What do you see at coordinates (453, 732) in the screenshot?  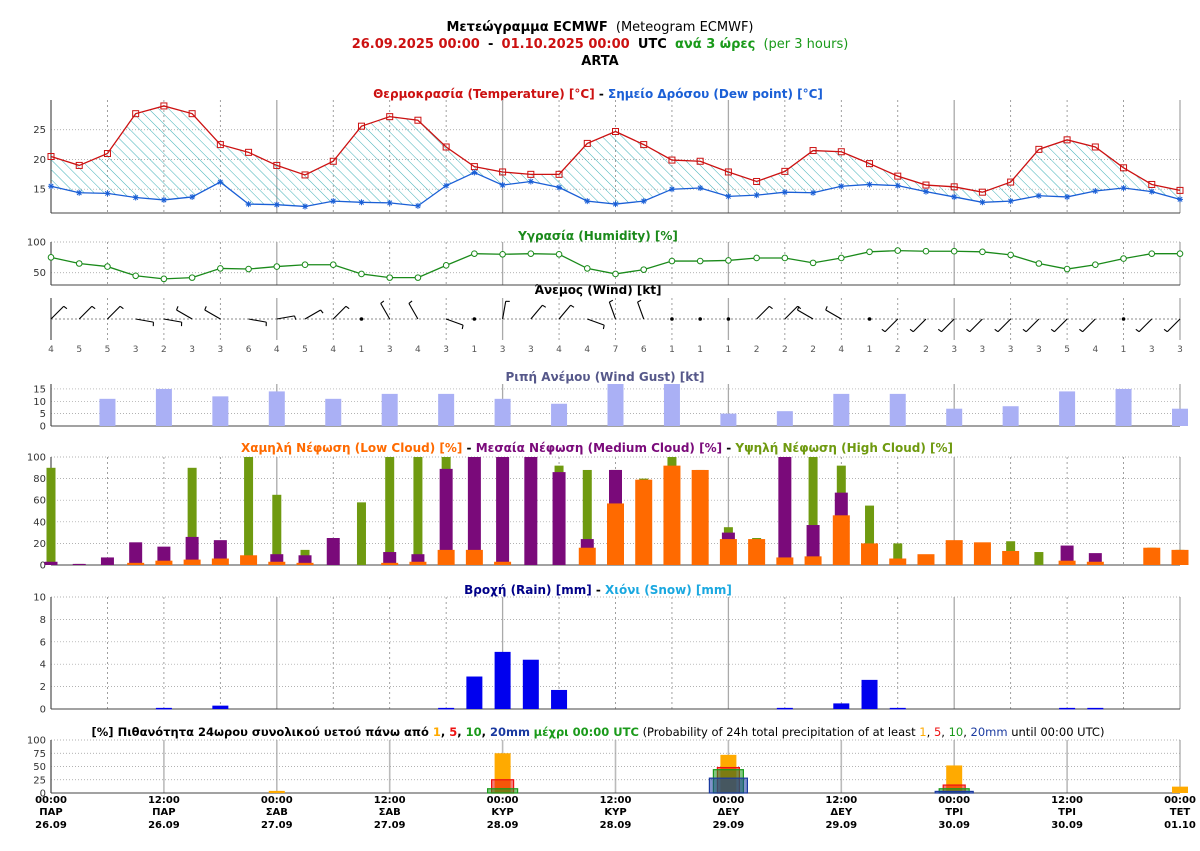 I see `prob-thr-5: 5` at bounding box center [453, 732].